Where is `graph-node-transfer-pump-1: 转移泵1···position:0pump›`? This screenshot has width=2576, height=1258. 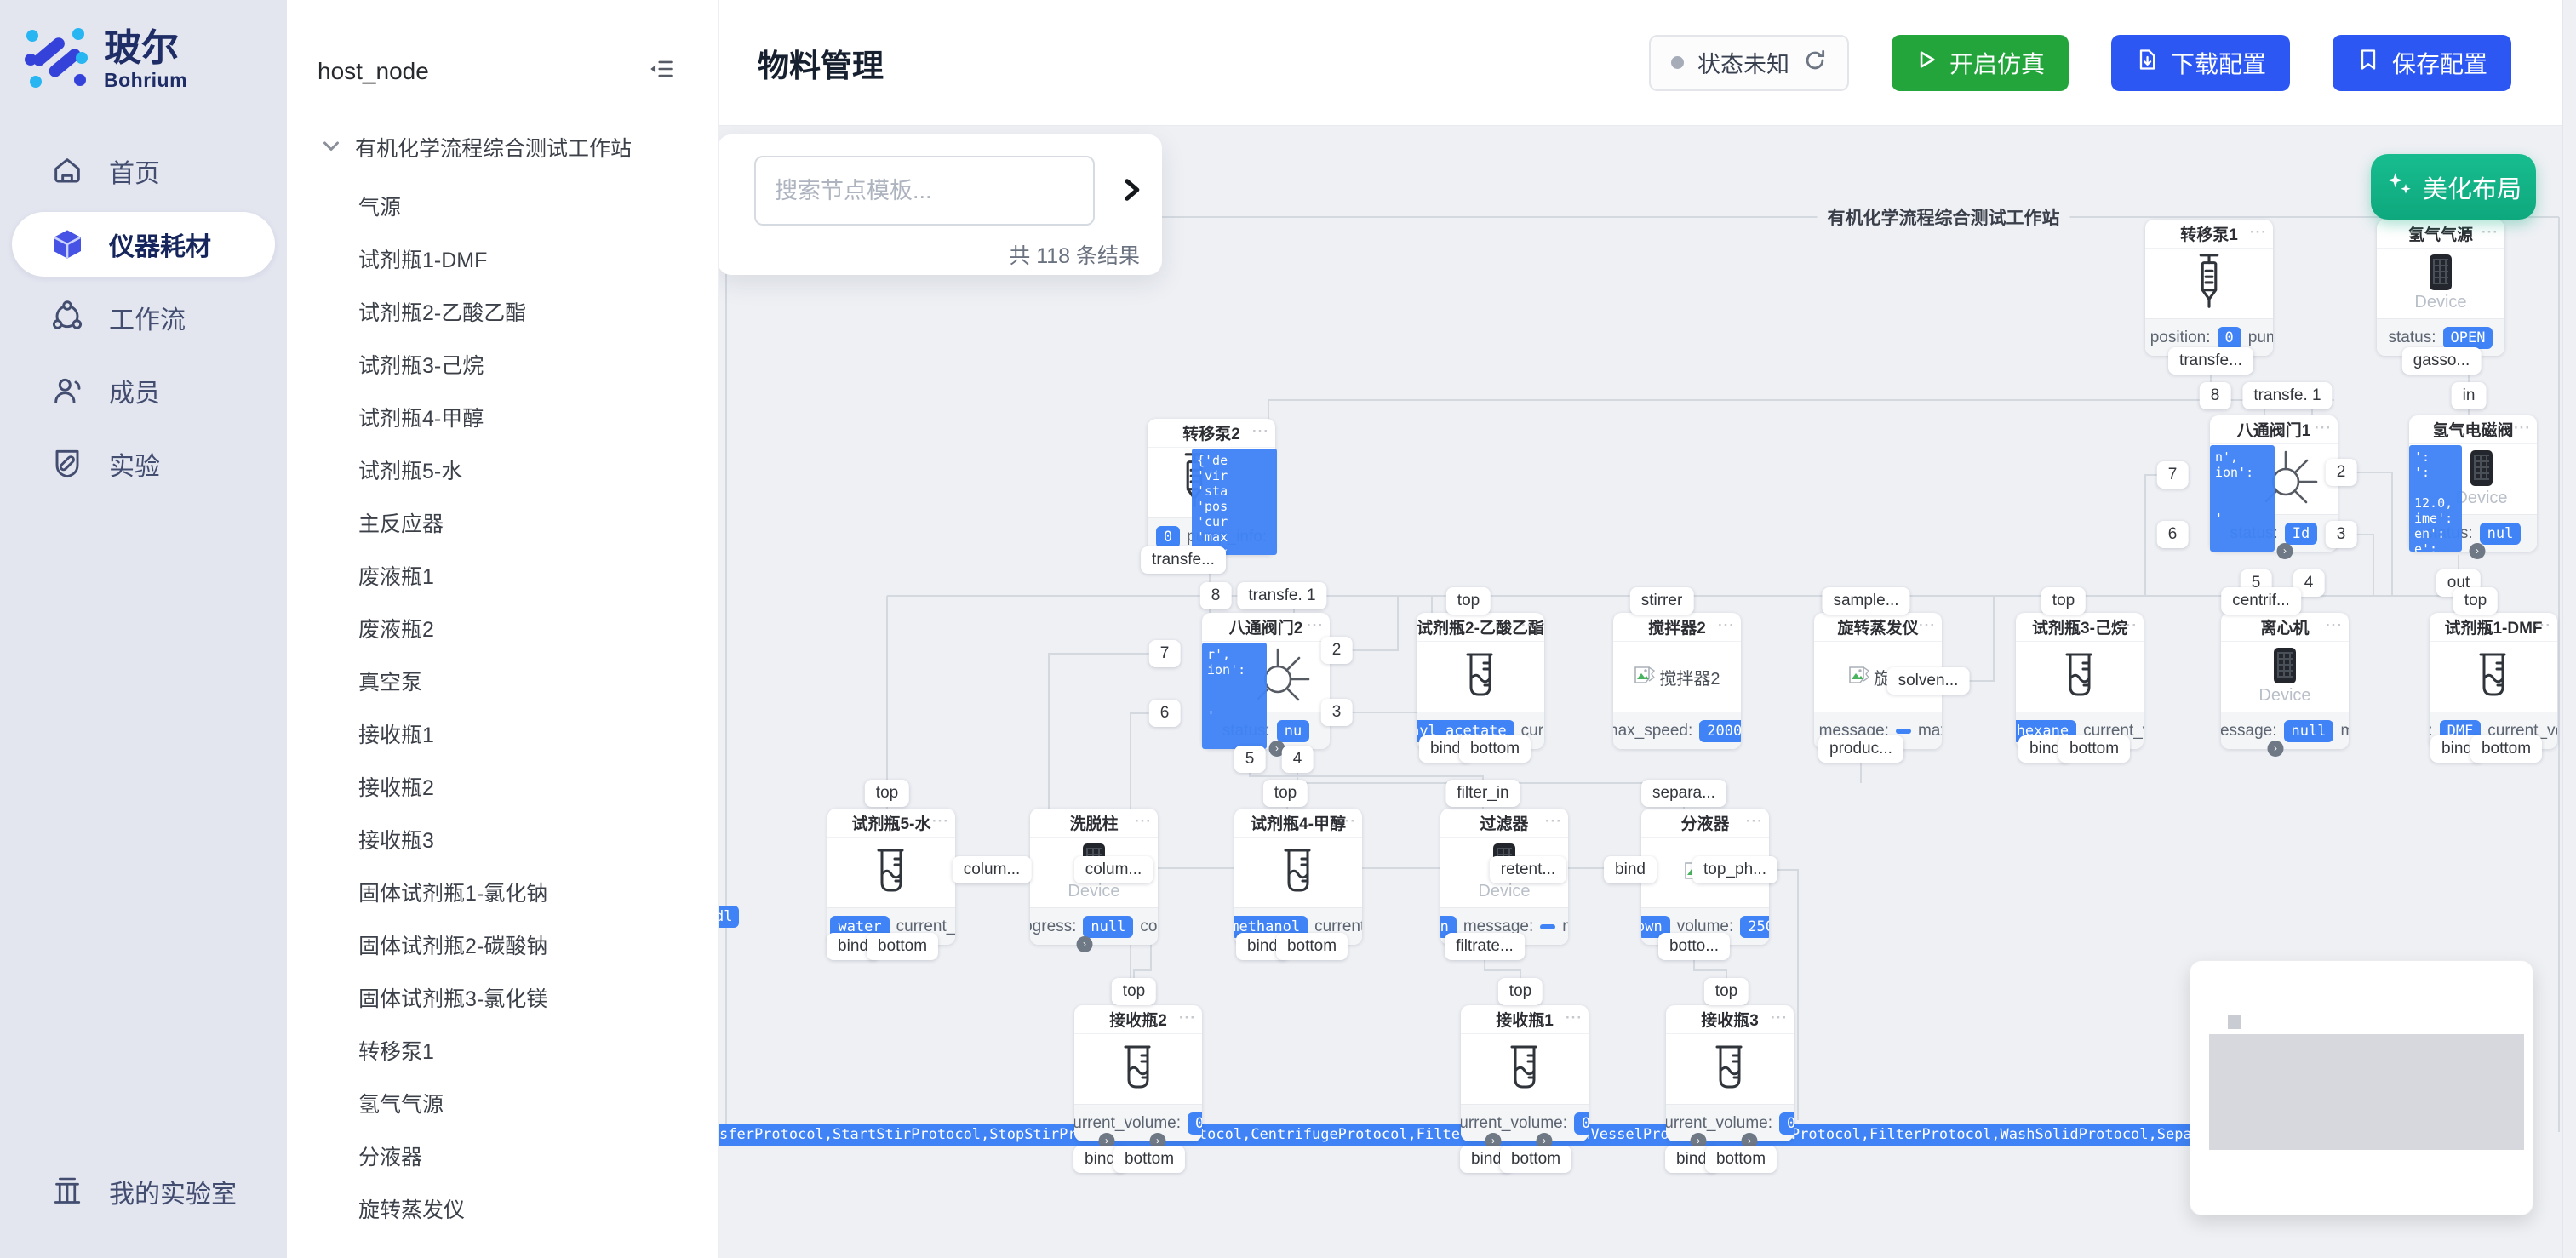
graph-node-transfer-pump-1: 转移泵1···position:0pump› is located at coordinates (2209, 291).